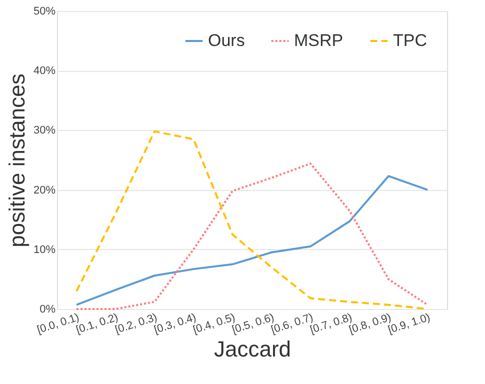 The width and height of the screenshot is (485, 384). What do you see at coordinates (44, 250) in the screenshot?
I see `y-tick-label: 10%` at bounding box center [44, 250].